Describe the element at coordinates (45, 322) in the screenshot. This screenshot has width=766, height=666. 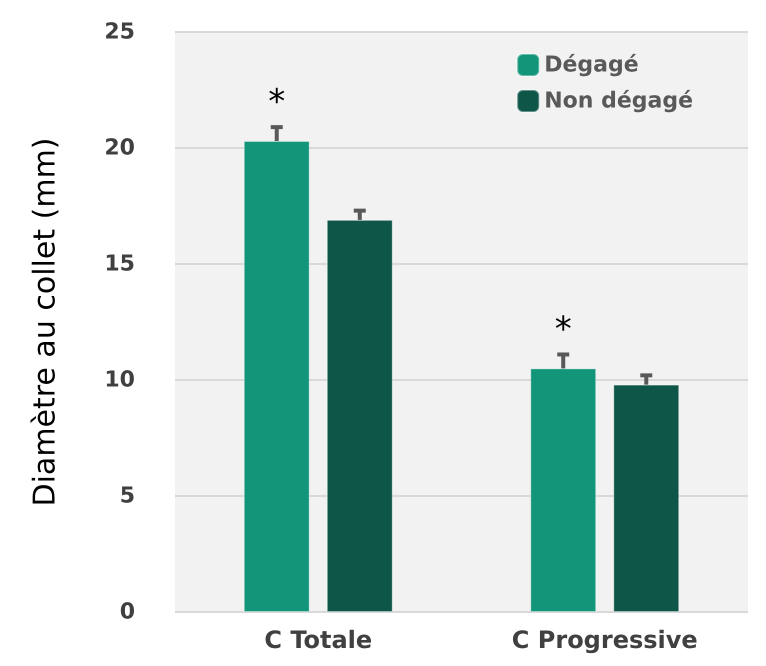
I see `y-axis-title: Diamètre au collet (mm)` at that location.